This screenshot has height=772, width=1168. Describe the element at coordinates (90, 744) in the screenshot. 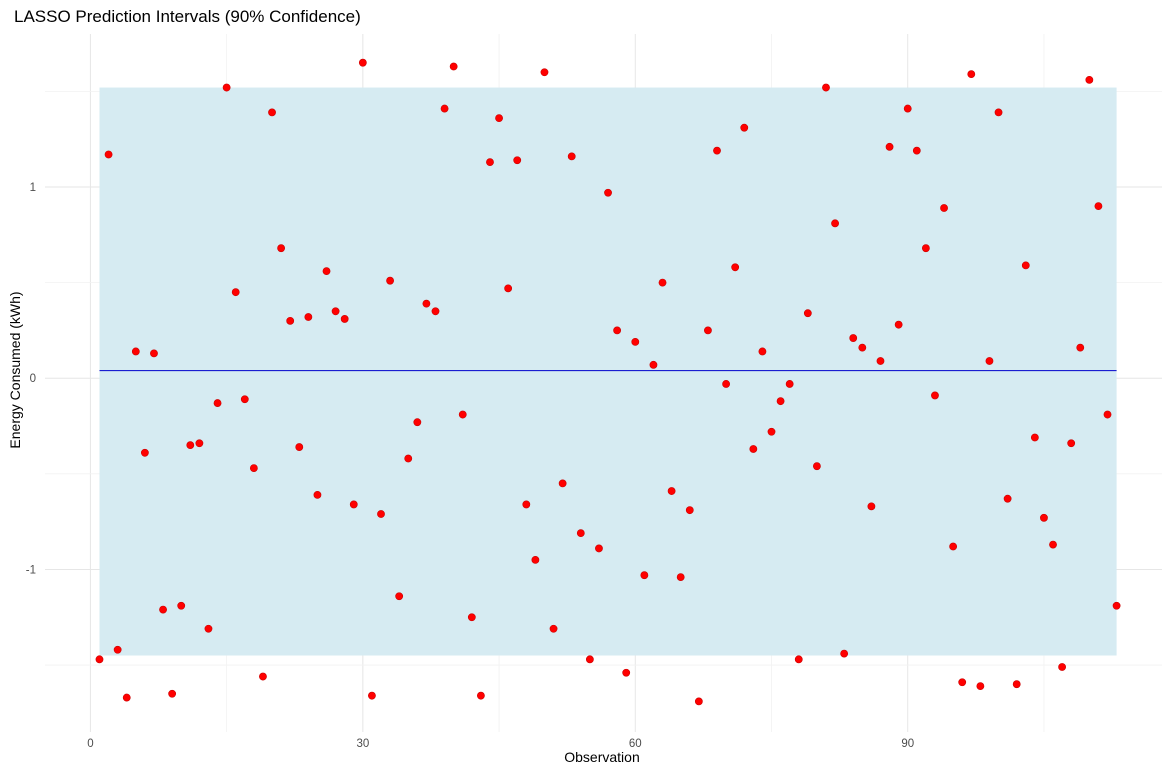

I see `x-tick-label: 0` at that location.